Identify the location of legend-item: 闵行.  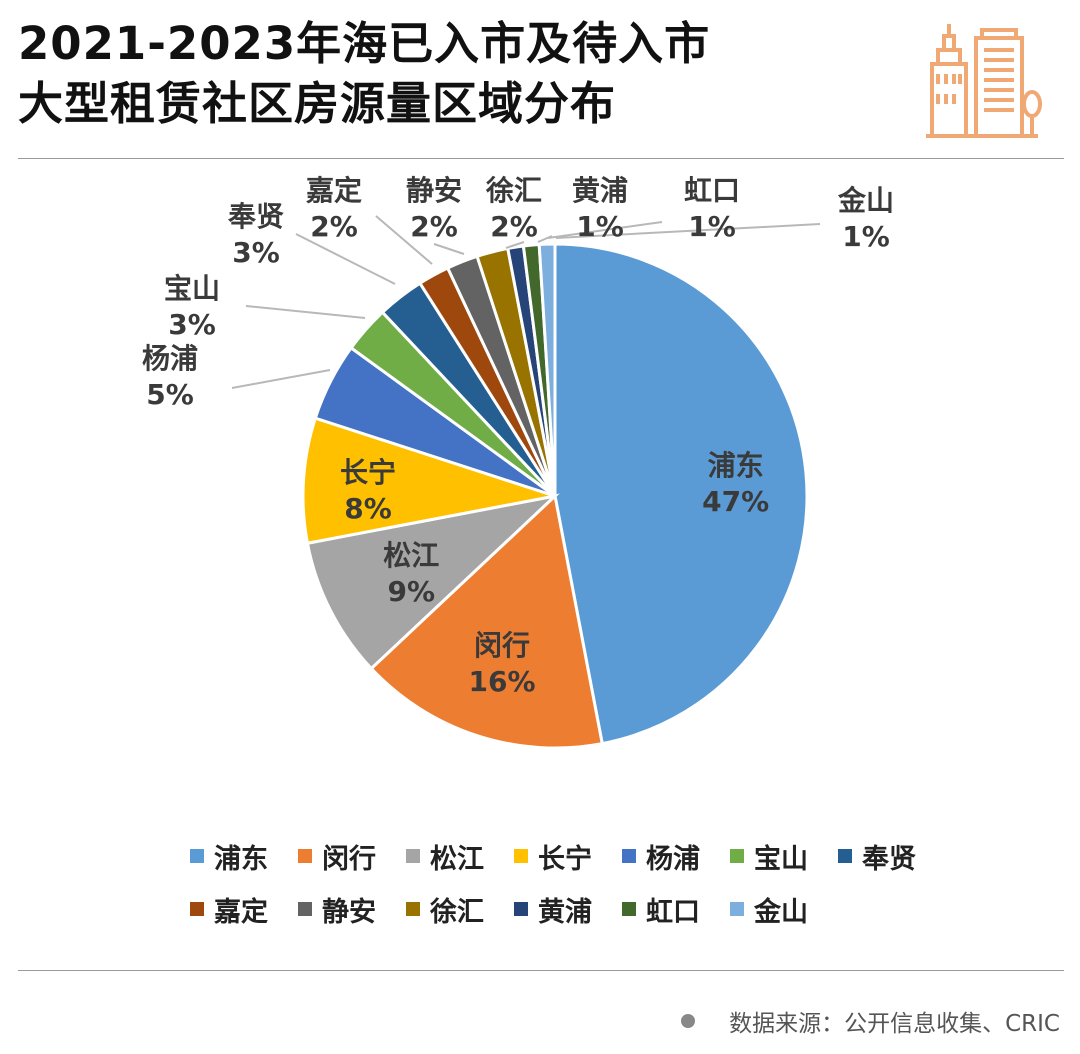
(337, 856).